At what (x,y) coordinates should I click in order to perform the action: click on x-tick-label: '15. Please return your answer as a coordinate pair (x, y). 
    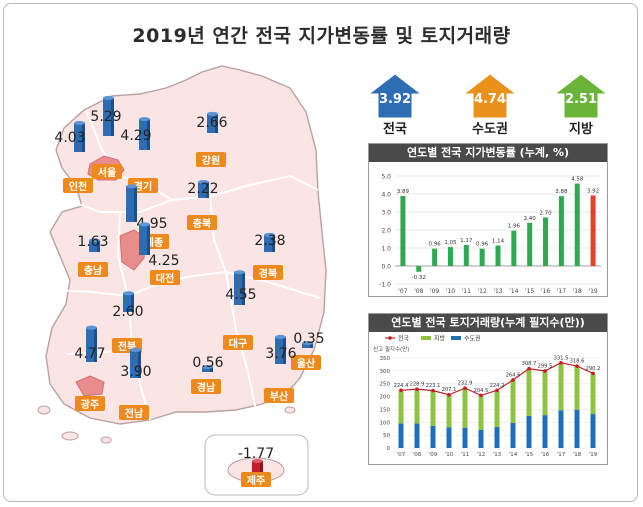
    Looking at the image, I should click on (529, 291).